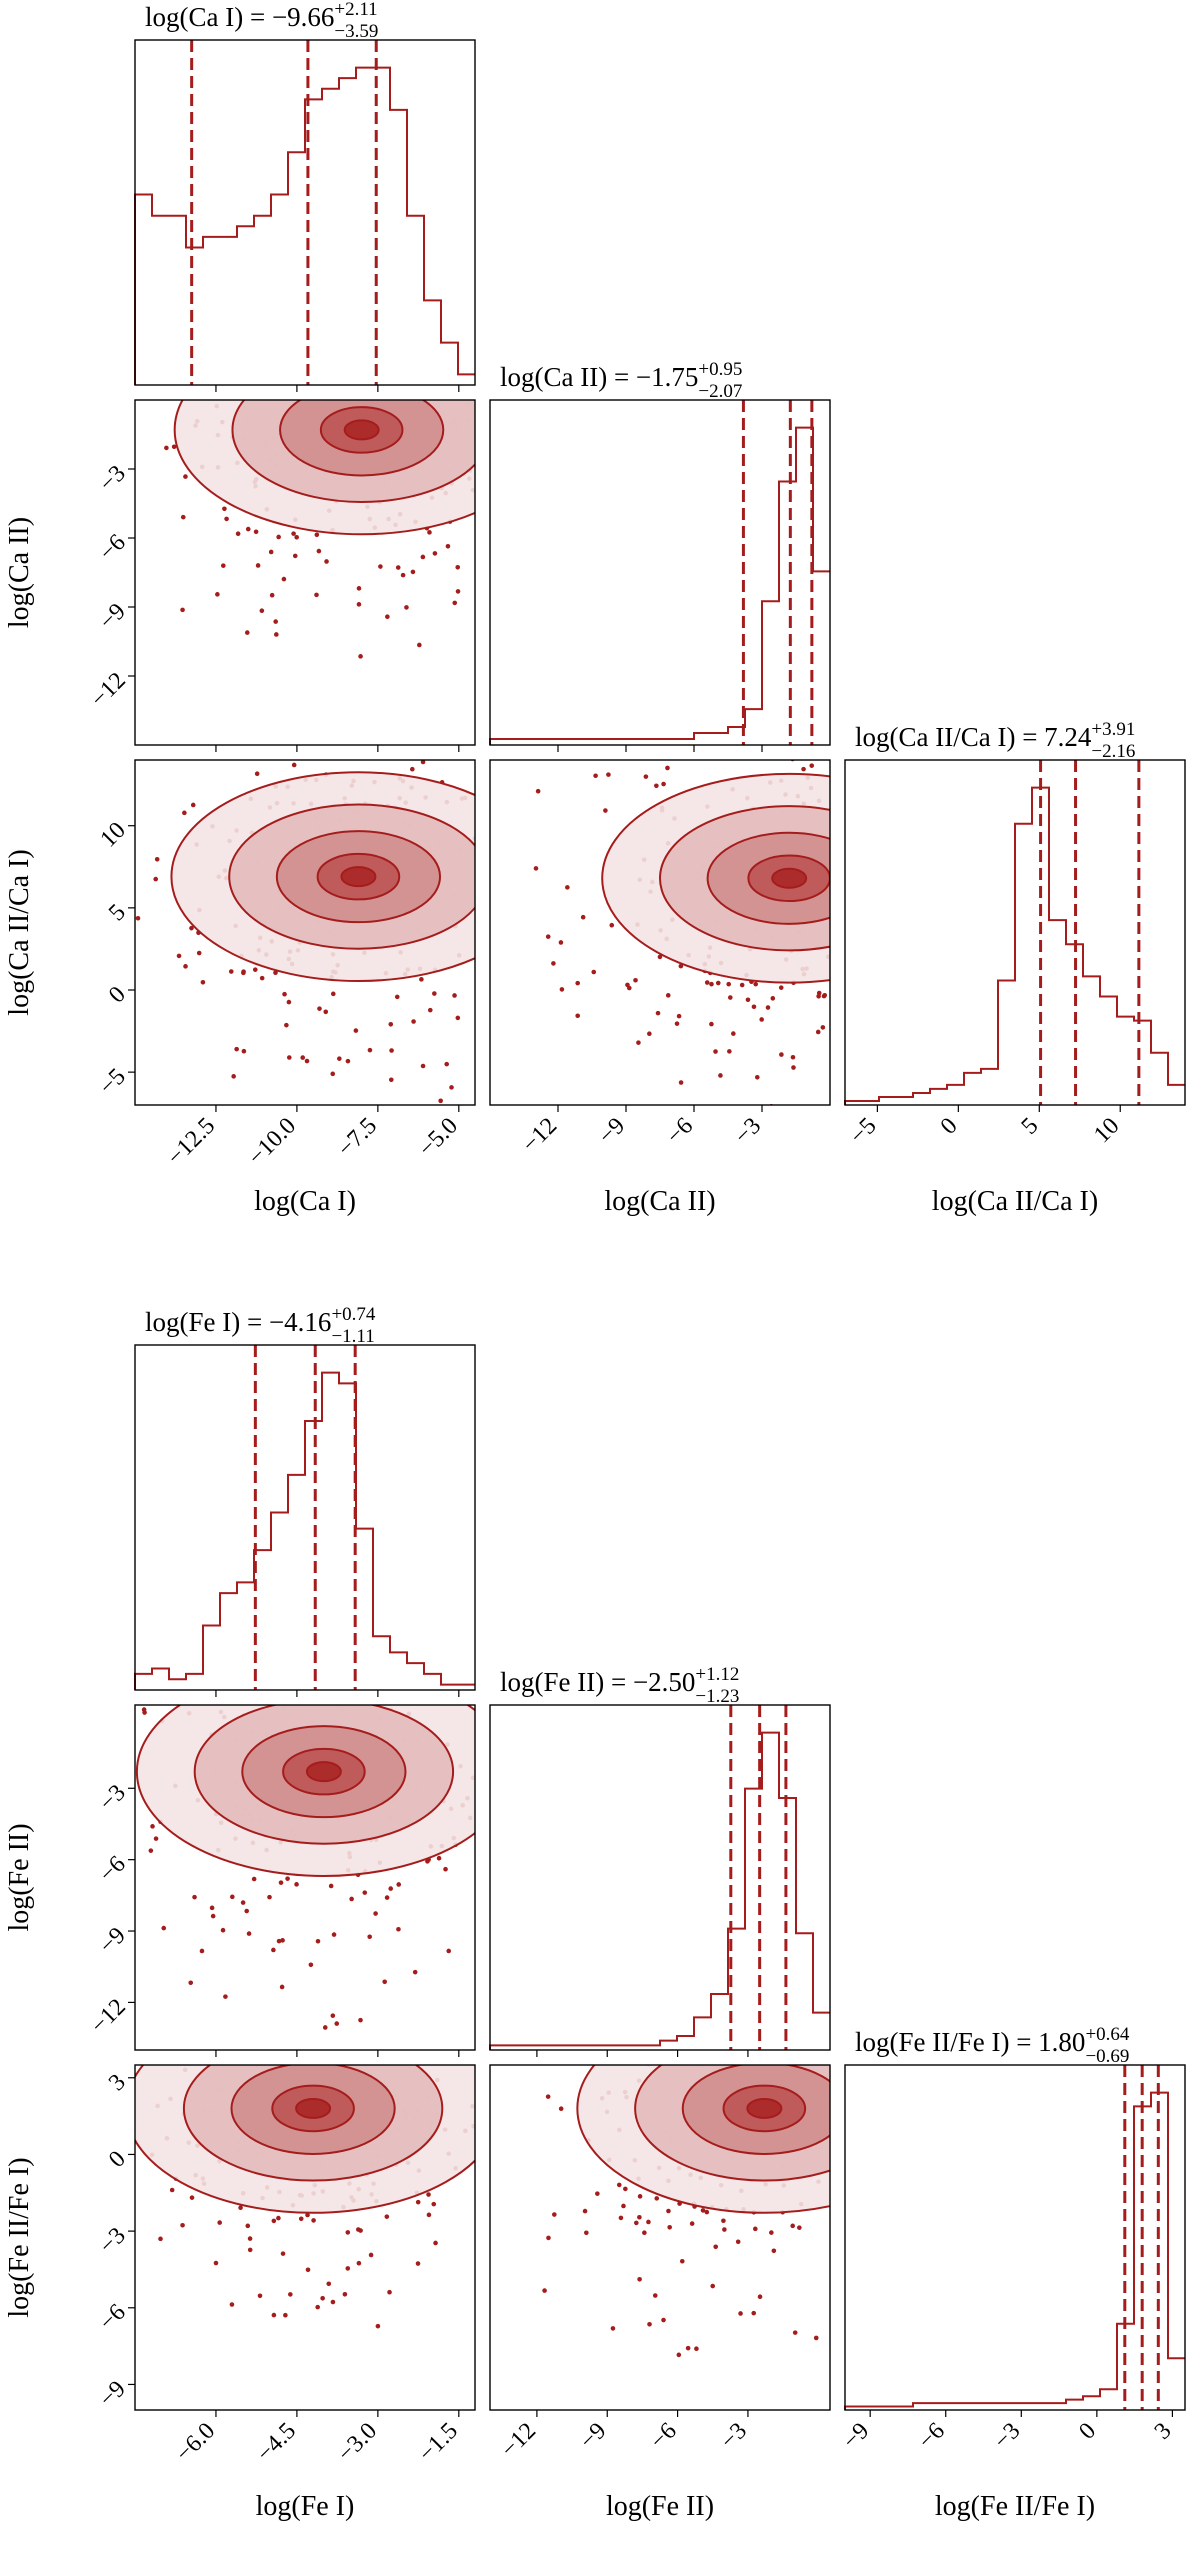 The width and height of the screenshot is (1200, 2550). I want to click on x-axis-label: log(Ca II), so click(659, 1201).